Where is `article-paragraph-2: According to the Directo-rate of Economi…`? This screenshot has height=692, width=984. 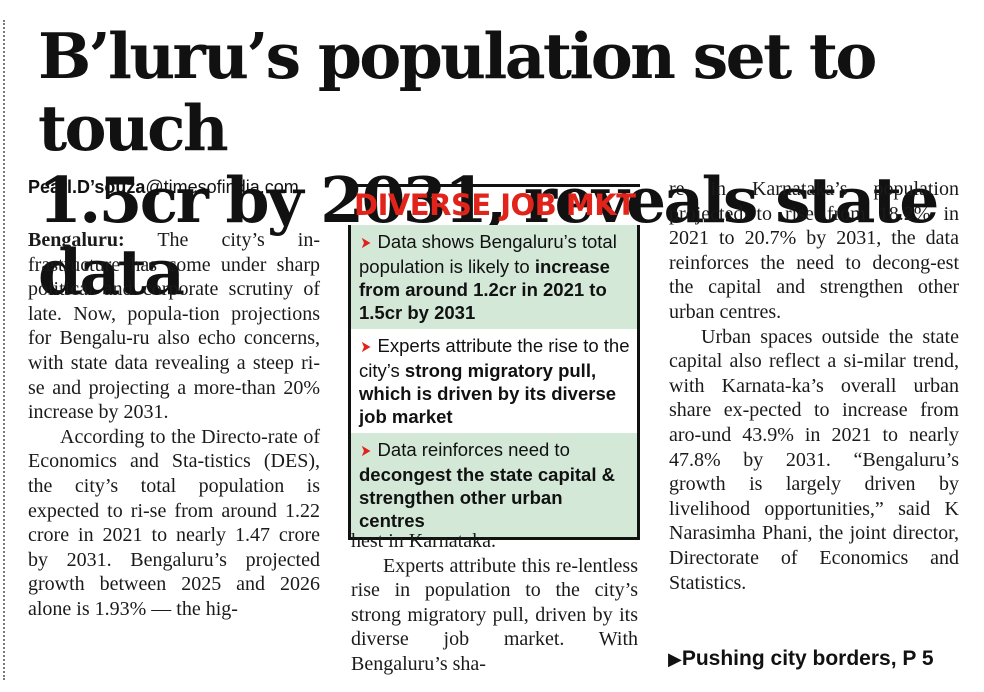 article-paragraph-2: According to the Directo-rate of Economi… is located at coordinates (174, 522).